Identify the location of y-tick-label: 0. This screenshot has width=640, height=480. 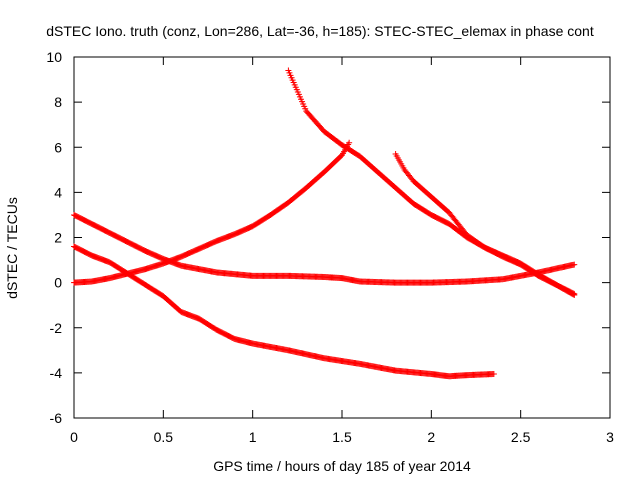
(58, 283).